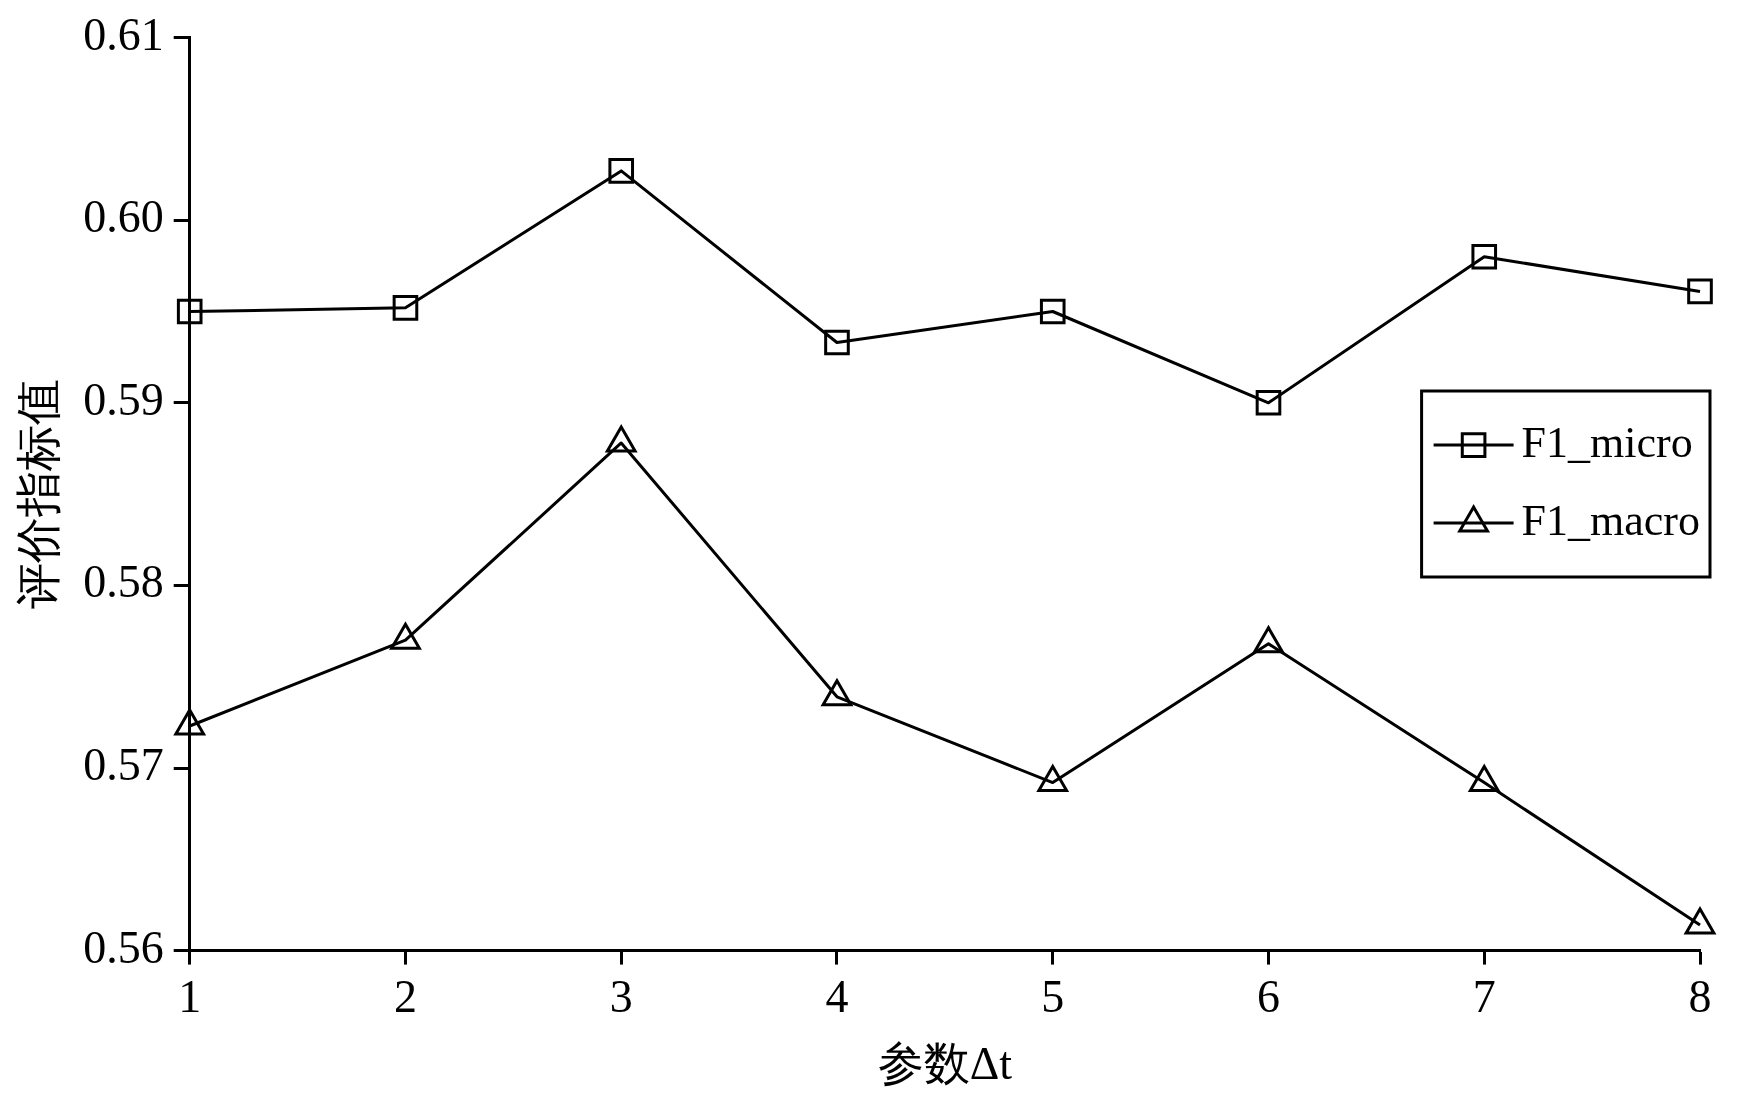 The height and width of the screenshot is (1109, 1740). Describe the element at coordinates (1700, 997) in the screenshot. I see `x-tick-label: 8` at that location.